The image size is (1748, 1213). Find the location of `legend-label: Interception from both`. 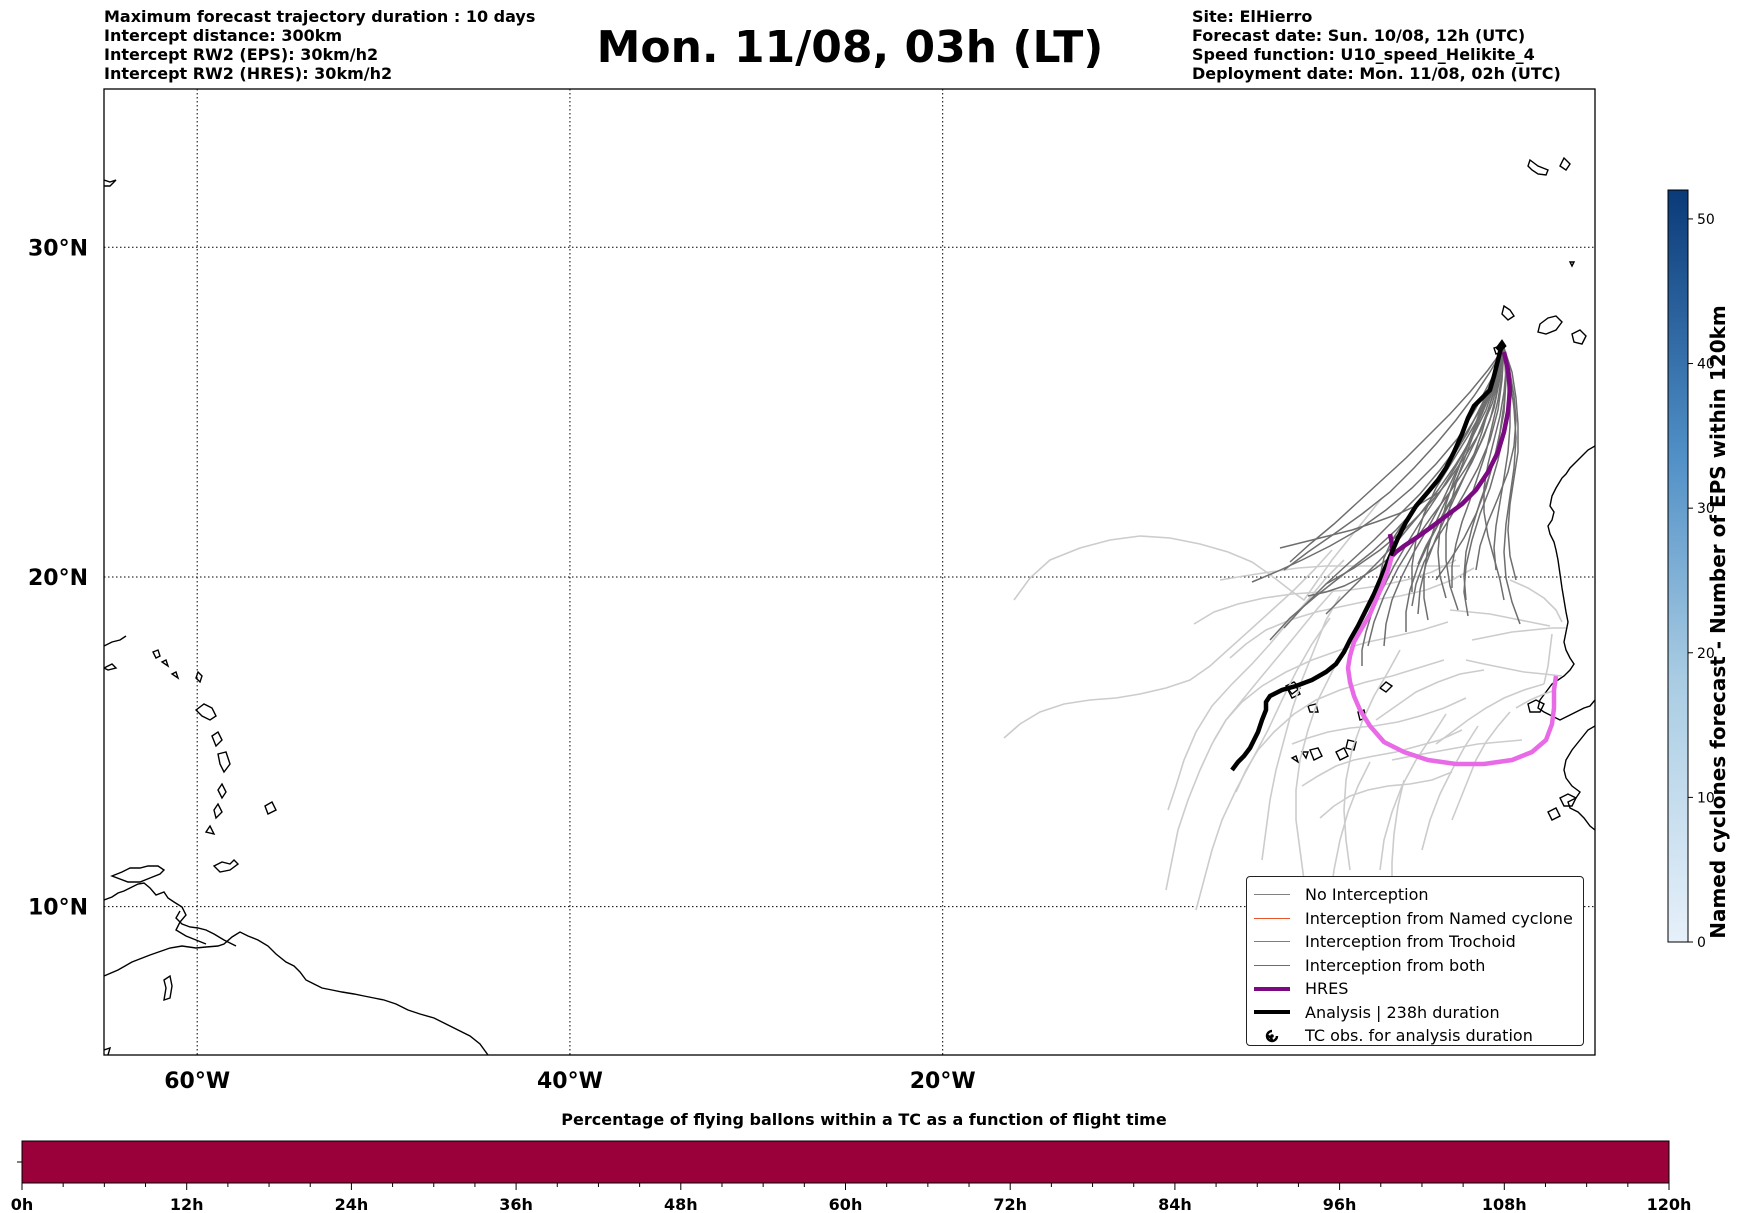

legend-label: Interception from both is located at coordinates (1395, 965).